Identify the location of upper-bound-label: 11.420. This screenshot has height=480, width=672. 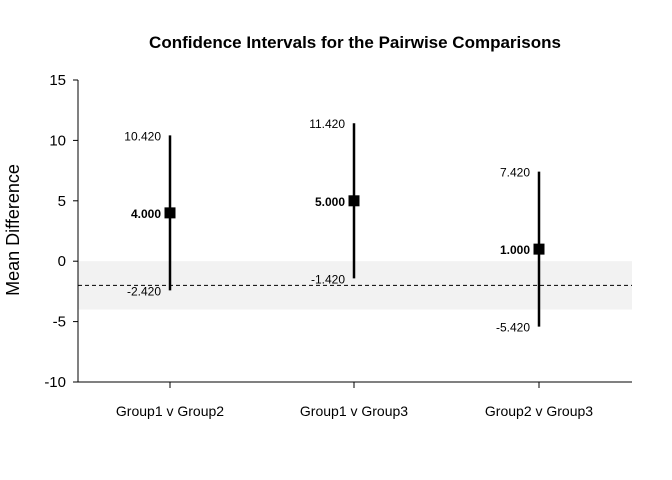
(327, 124).